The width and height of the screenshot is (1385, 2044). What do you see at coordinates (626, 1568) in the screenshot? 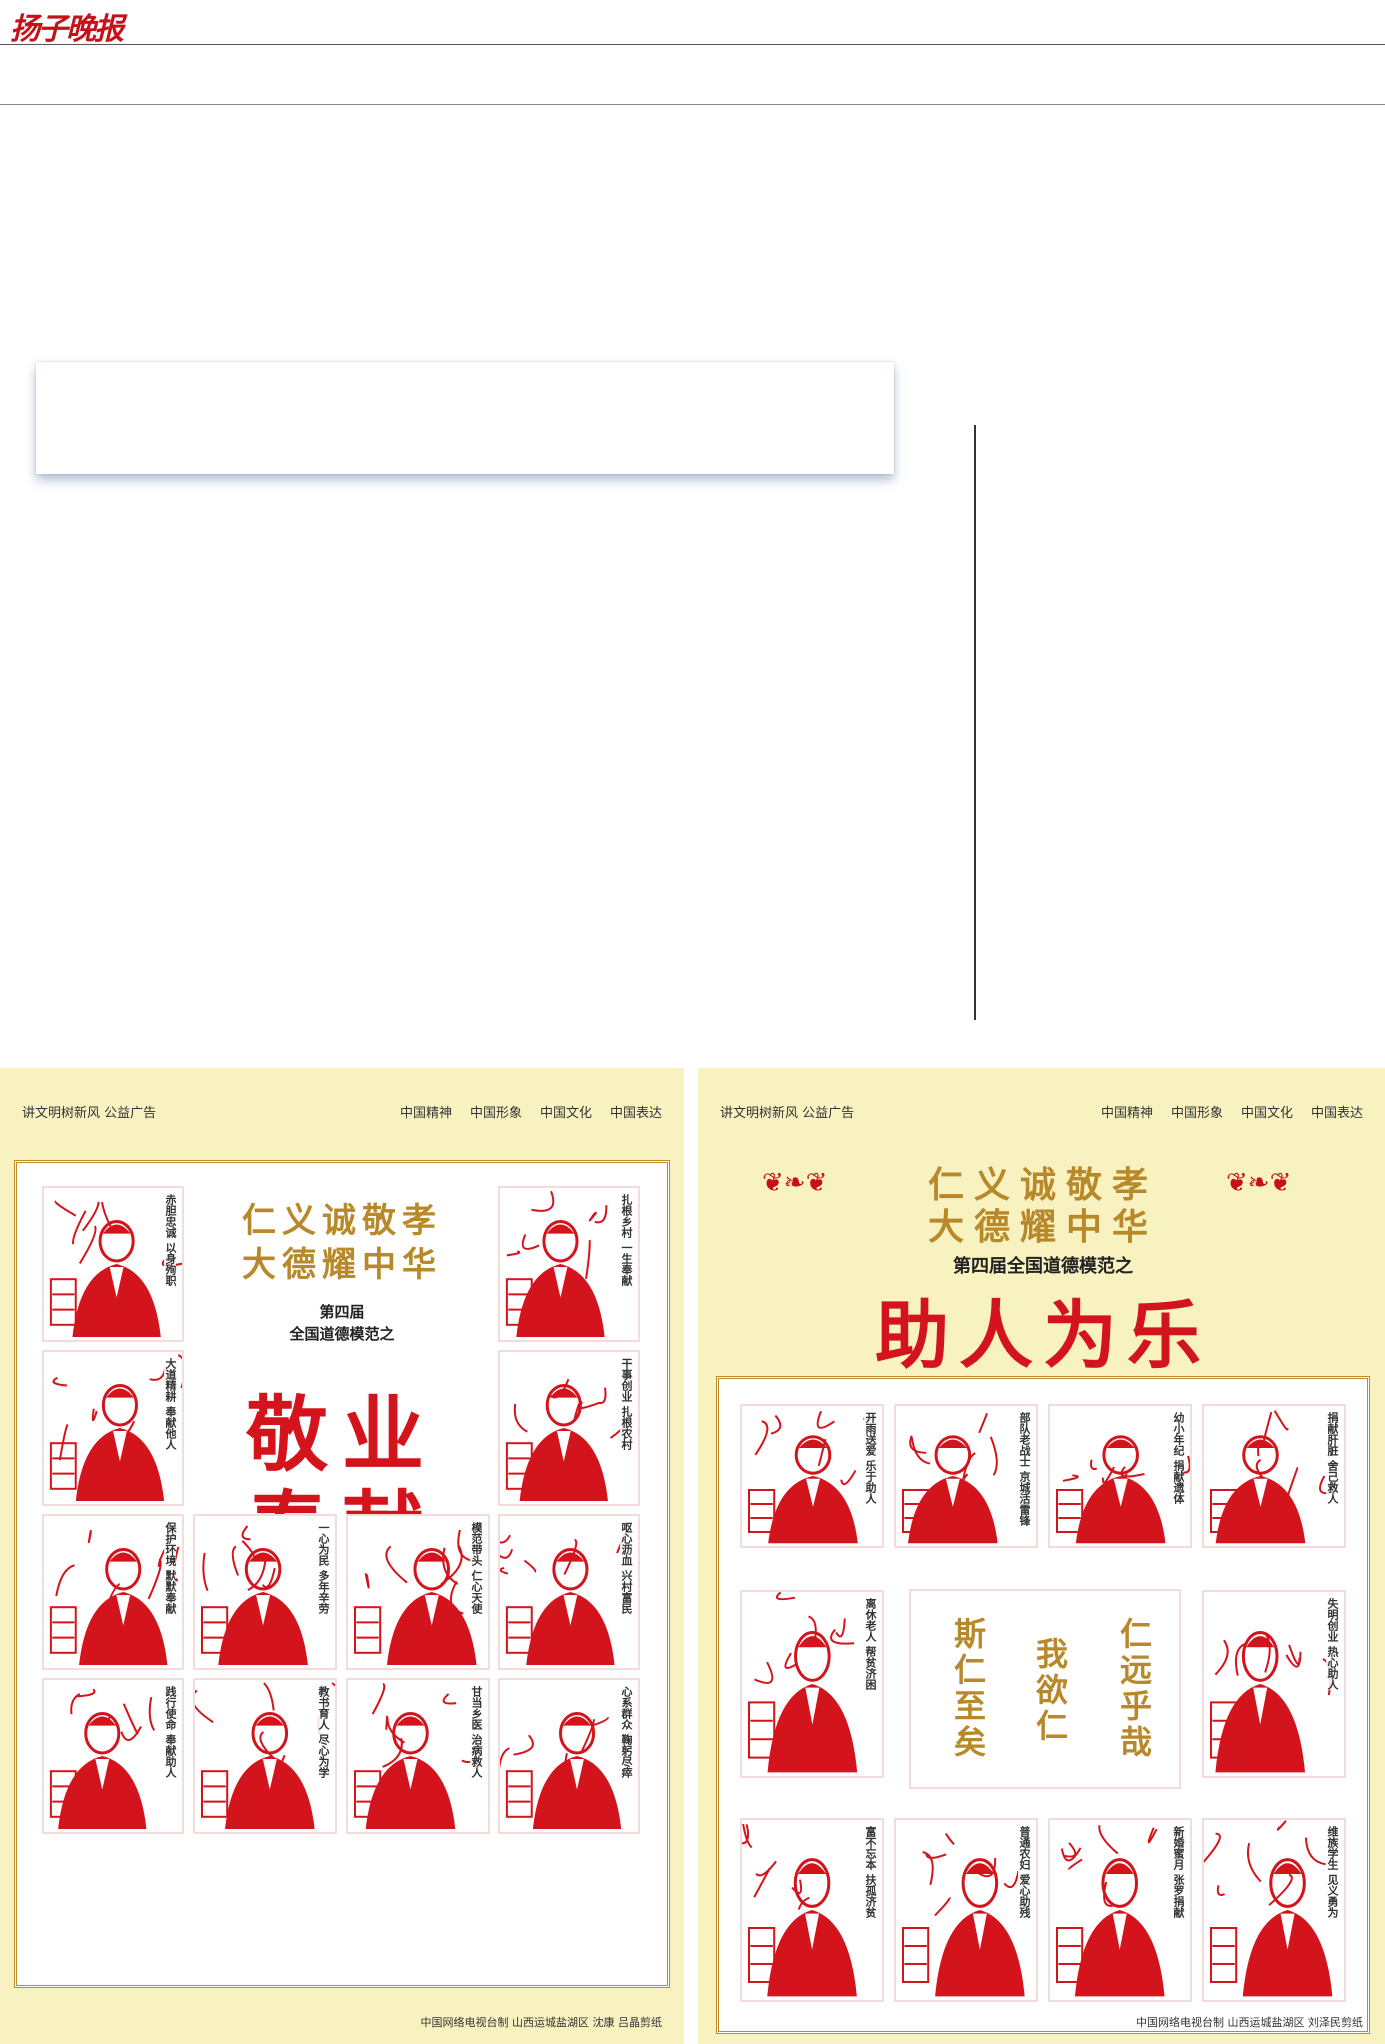
I see `panel-caption: 呕心沥血 兴村富民` at bounding box center [626, 1568].